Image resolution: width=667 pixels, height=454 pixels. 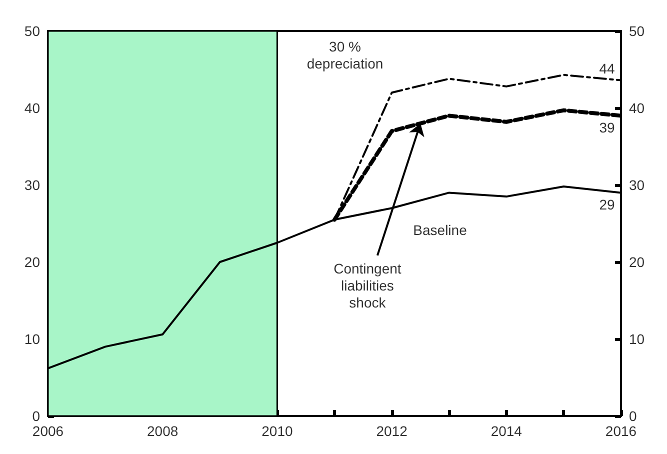 I want to click on annotation: Baseline, so click(x=440, y=230).